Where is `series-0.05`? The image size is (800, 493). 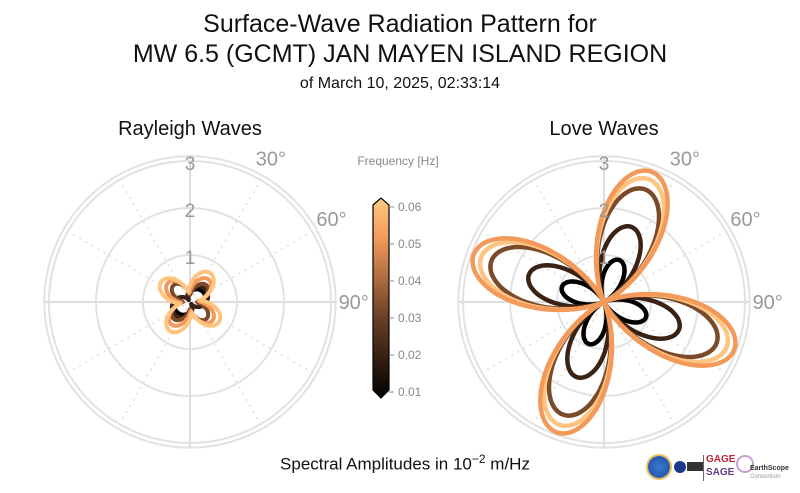 series-0.05 is located at coordinates (190, 302).